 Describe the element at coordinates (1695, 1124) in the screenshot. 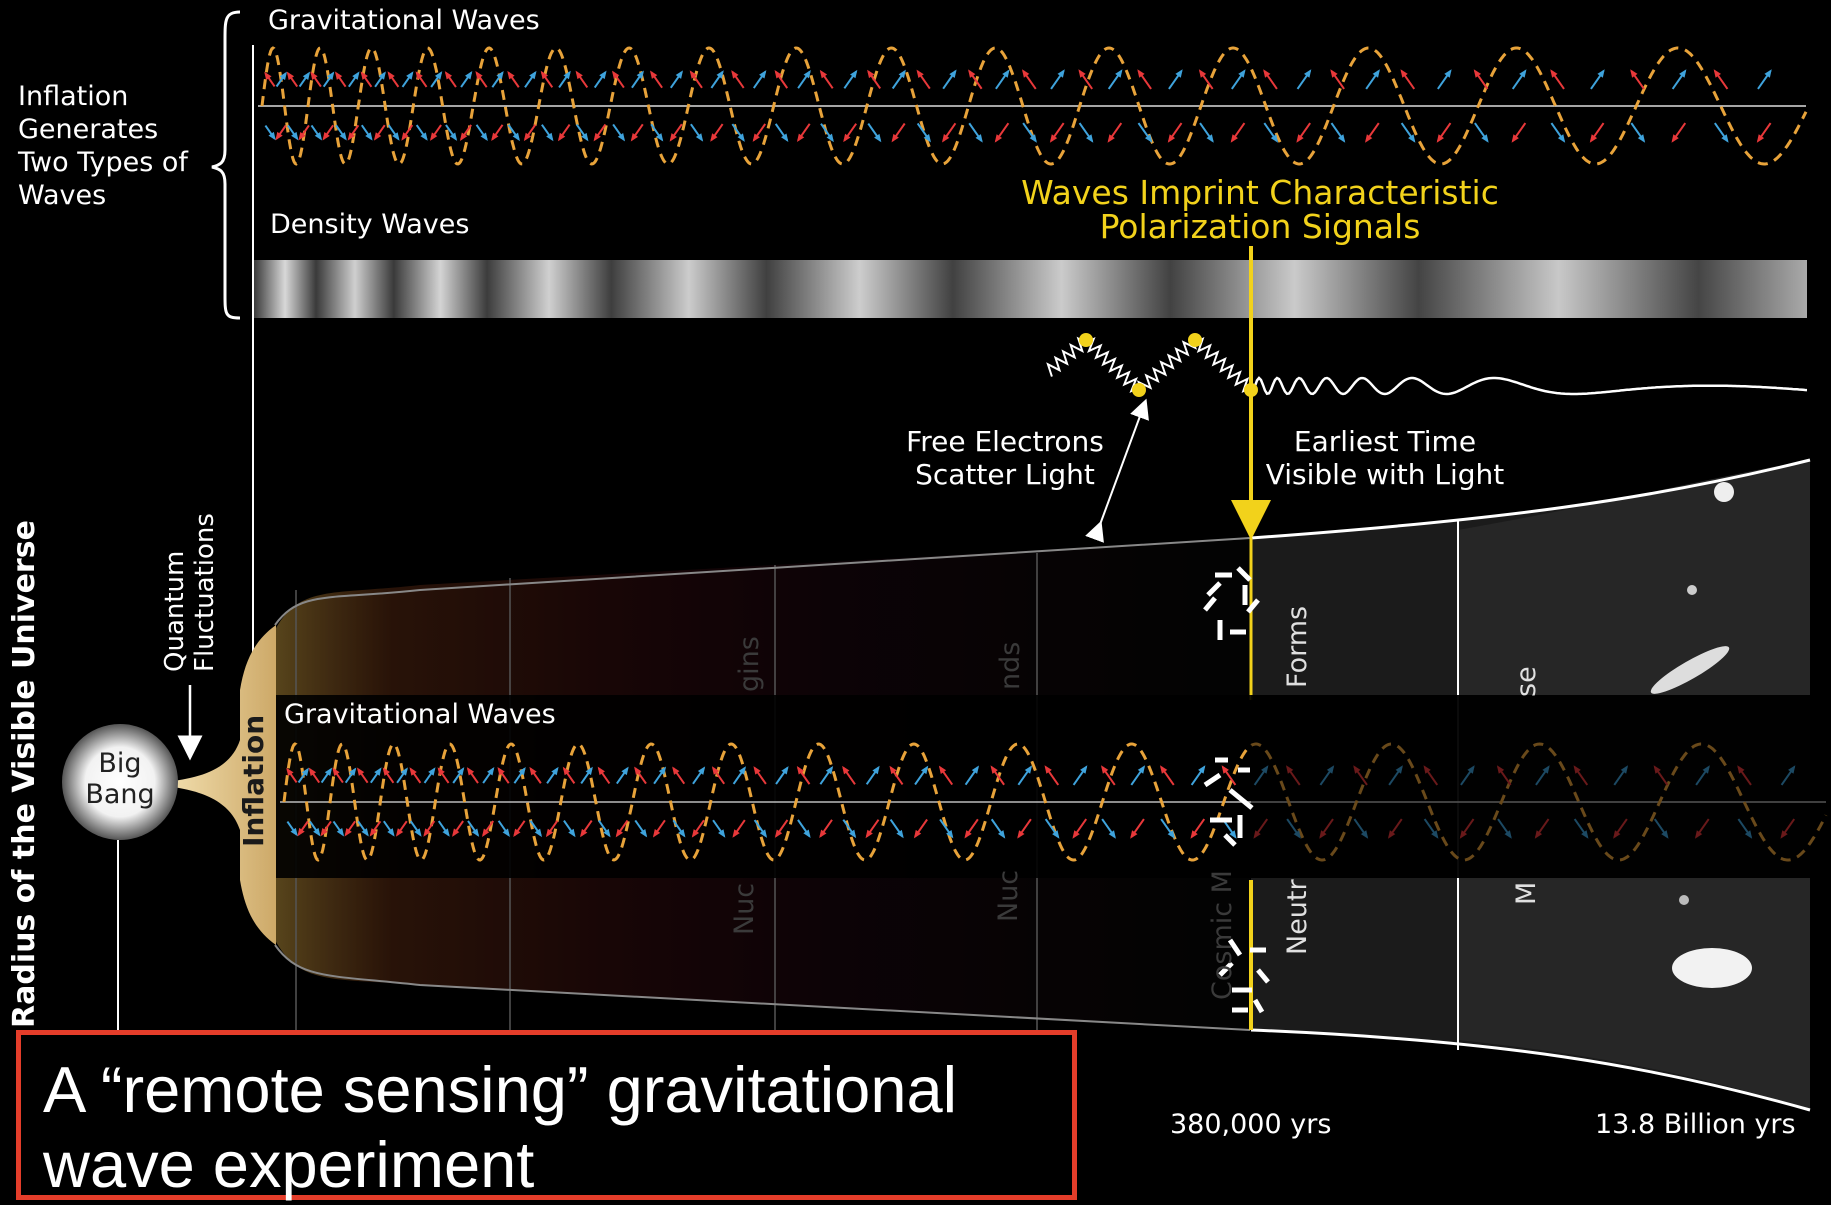

I see `time-13-8-label: 13.8 Billion yrs` at that location.